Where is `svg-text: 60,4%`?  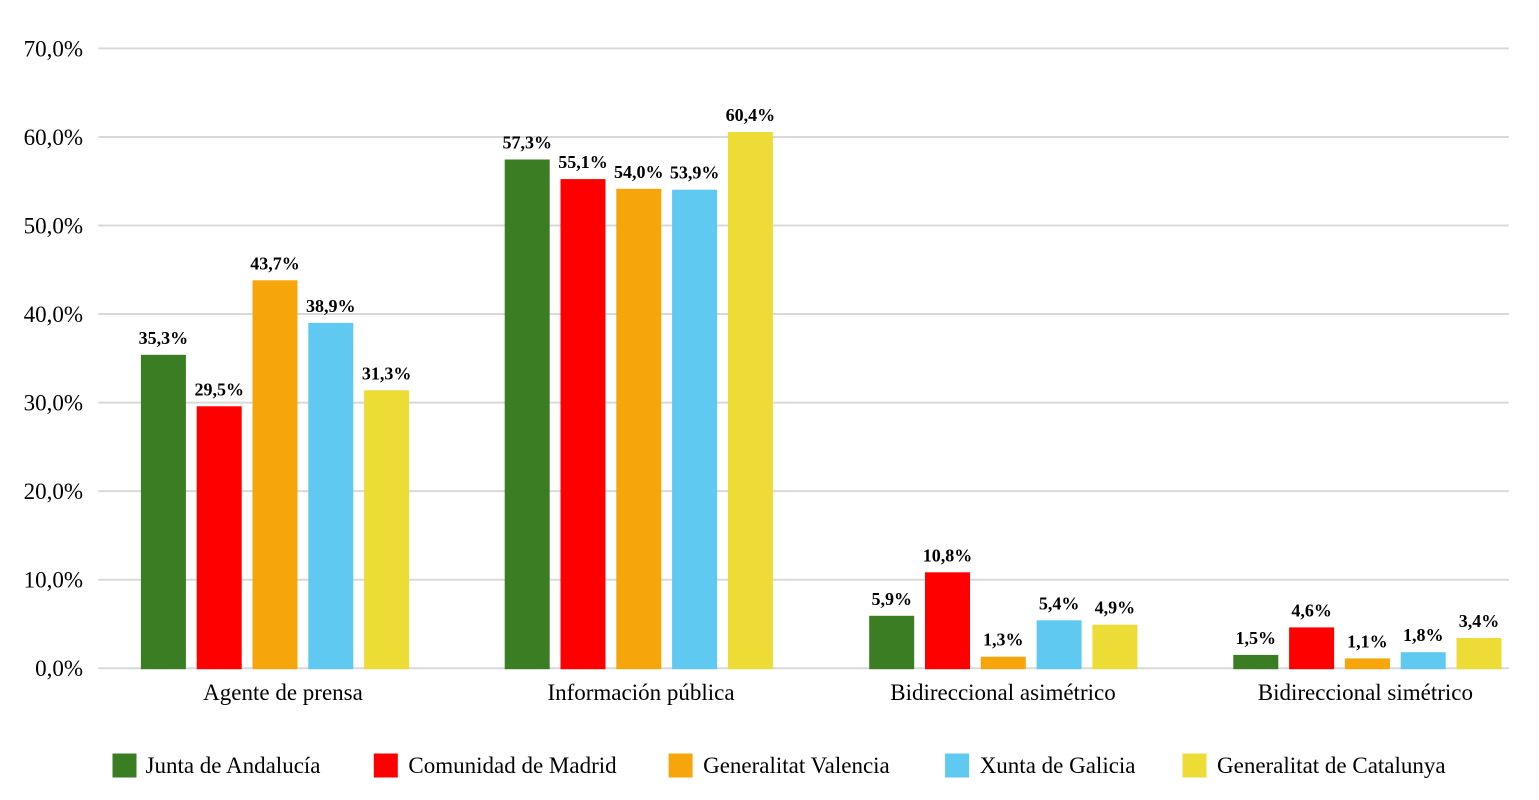 svg-text: 60,4% is located at coordinates (751, 115).